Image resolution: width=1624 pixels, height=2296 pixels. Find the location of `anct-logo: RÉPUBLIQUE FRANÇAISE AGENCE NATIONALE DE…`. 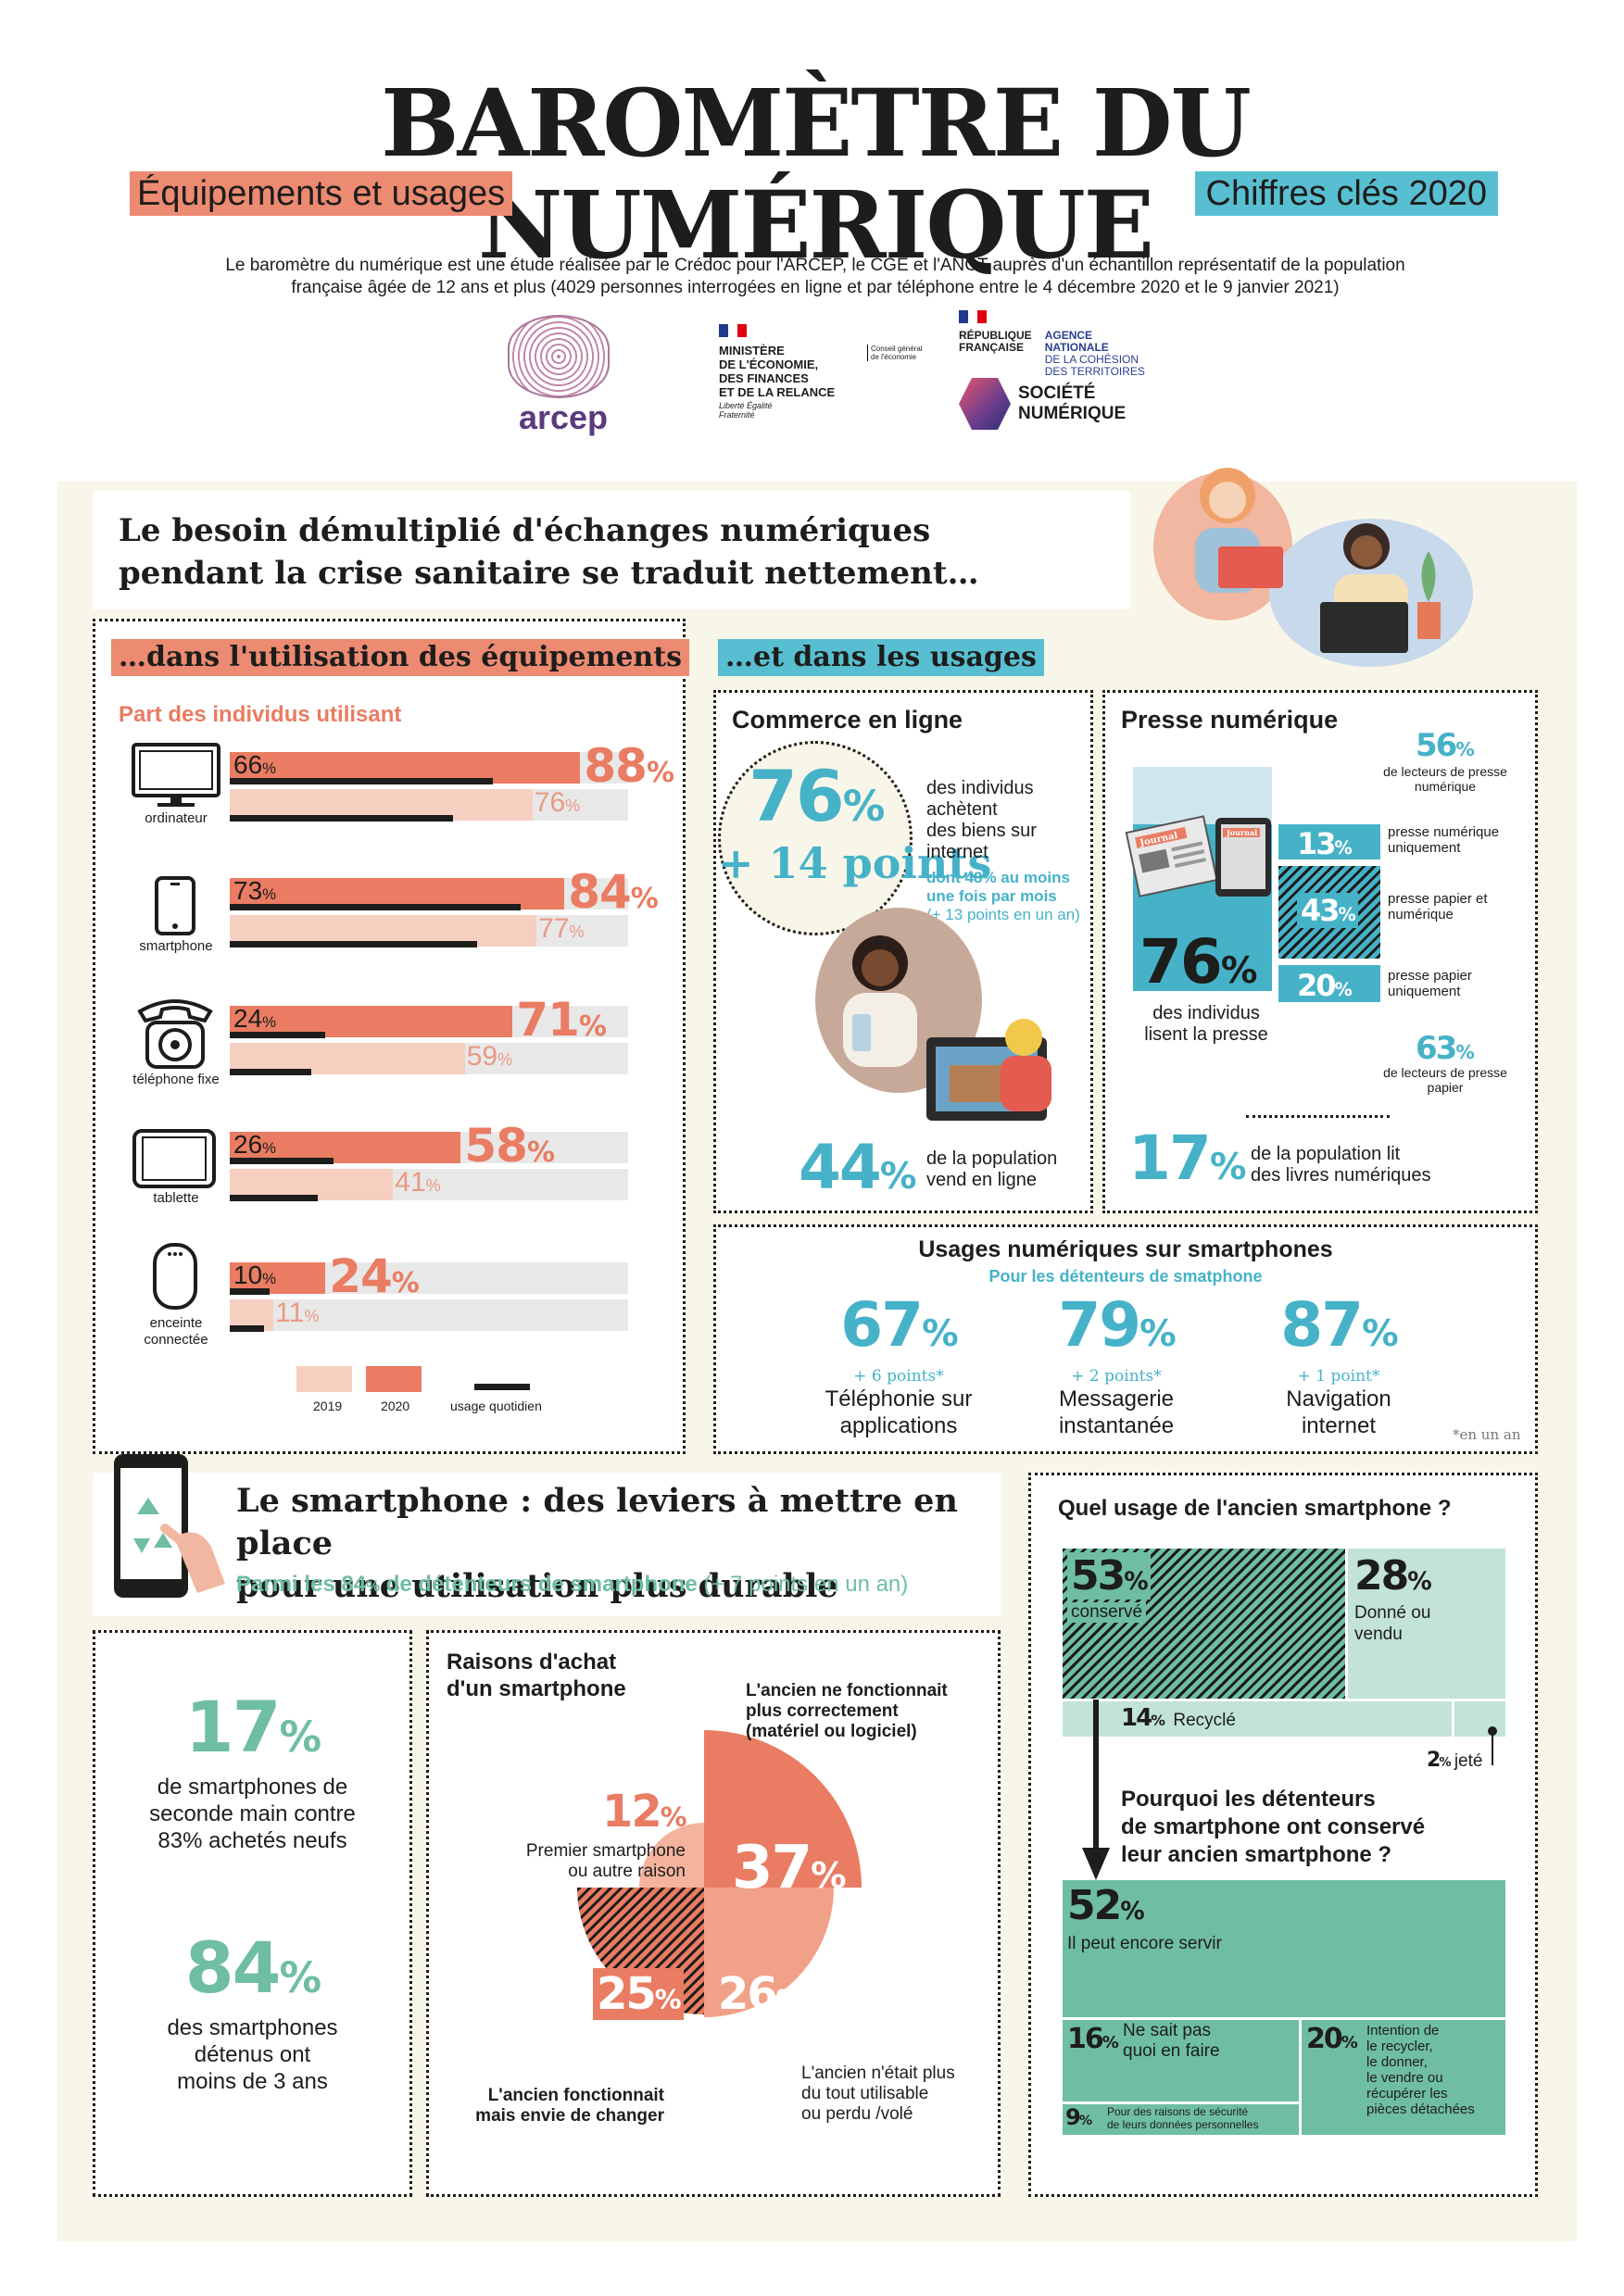

anct-logo: RÉPUBLIQUE FRANÇAISE AGENCE NATIONALE DE… is located at coordinates (1070, 344).